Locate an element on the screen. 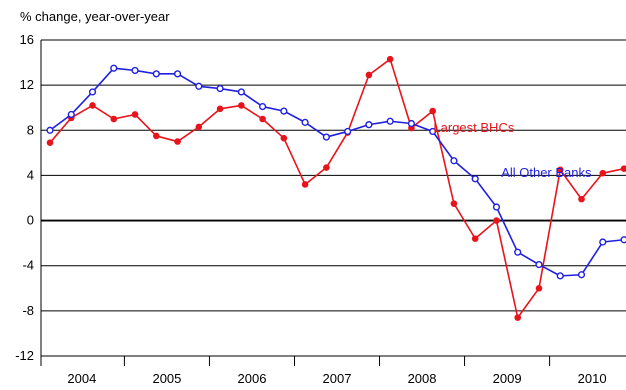 The image size is (626, 390). x-tick-label: 2009 is located at coordinates (507, 378).